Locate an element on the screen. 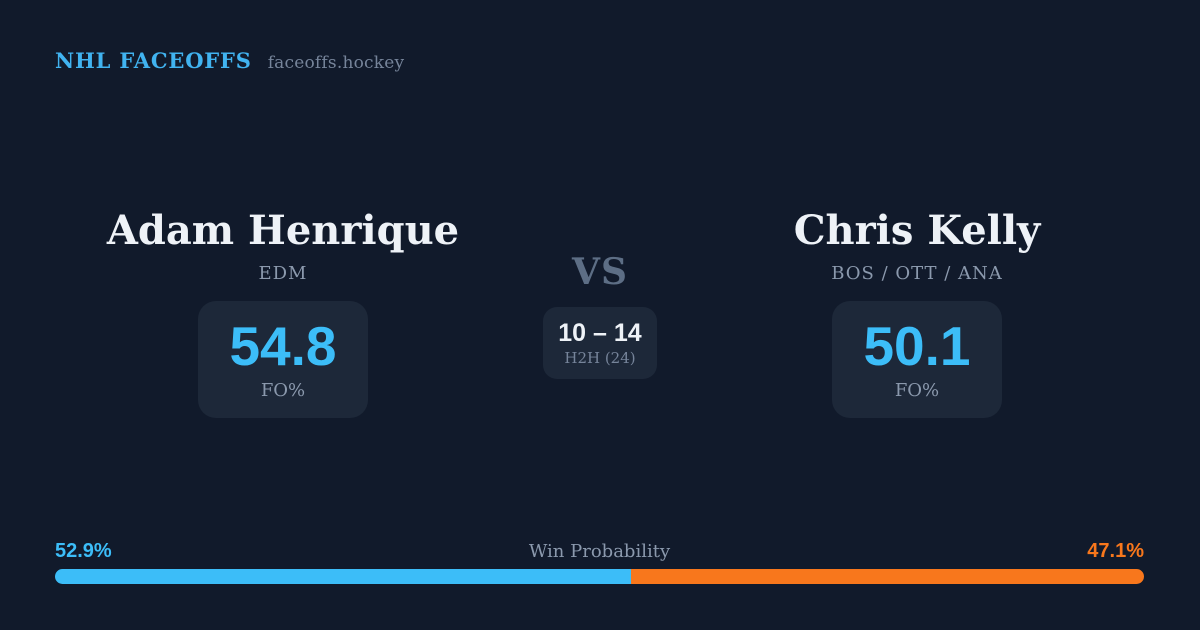  win-probability-labels: 52.9% Win Probability 47.1% is located at coordinates (599, 552).